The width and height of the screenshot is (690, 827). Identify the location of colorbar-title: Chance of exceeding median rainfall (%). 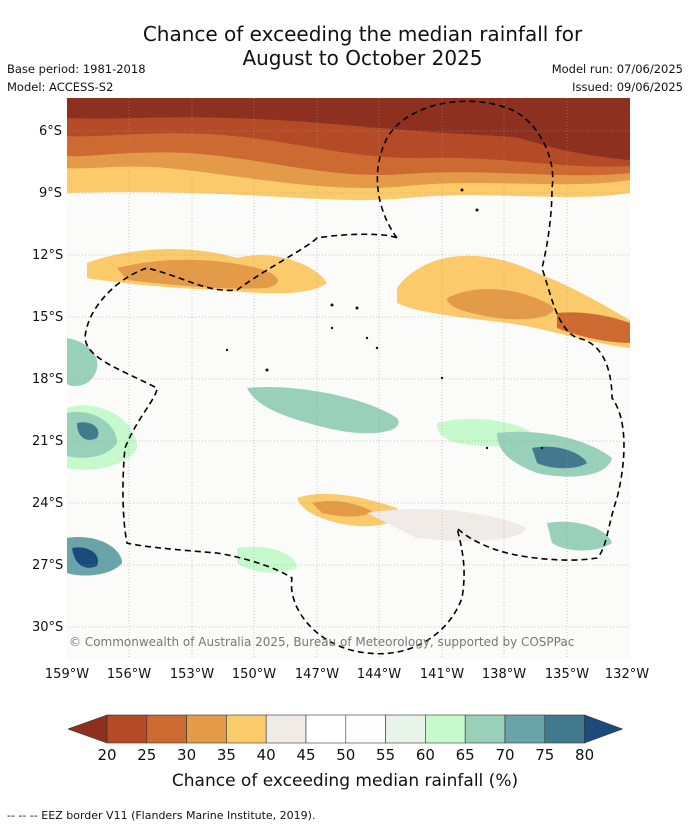
(345, 781).